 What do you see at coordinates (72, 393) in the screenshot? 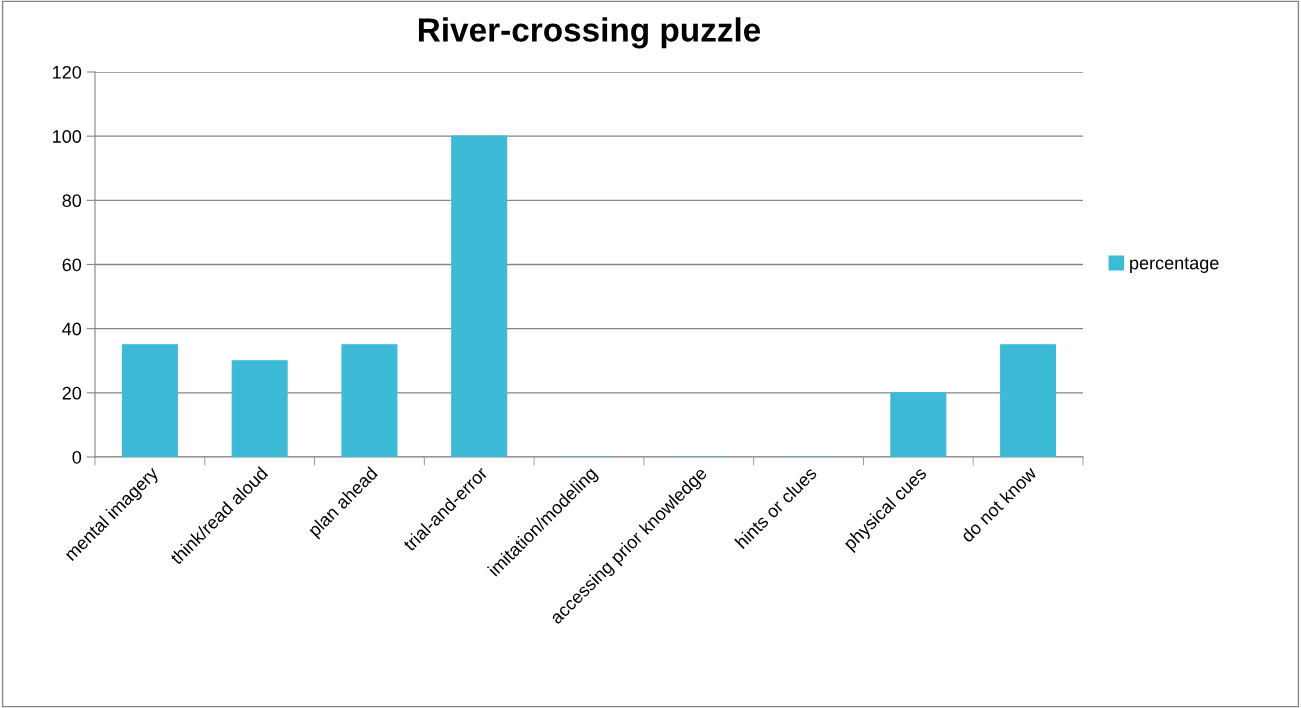
I see `y-tick-label: 20` at bounding box center [72, 393].